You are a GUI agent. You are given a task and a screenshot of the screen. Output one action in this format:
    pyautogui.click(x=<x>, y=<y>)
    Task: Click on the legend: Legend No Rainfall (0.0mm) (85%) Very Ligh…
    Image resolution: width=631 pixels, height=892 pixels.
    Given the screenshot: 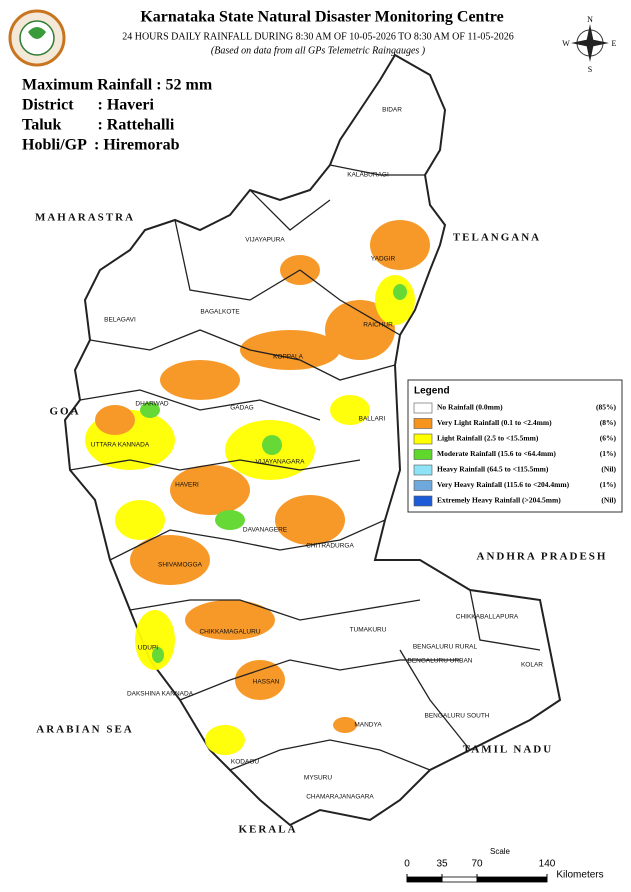 What is the action you would take?
    pyautogui.click(x=515, y=446)
    